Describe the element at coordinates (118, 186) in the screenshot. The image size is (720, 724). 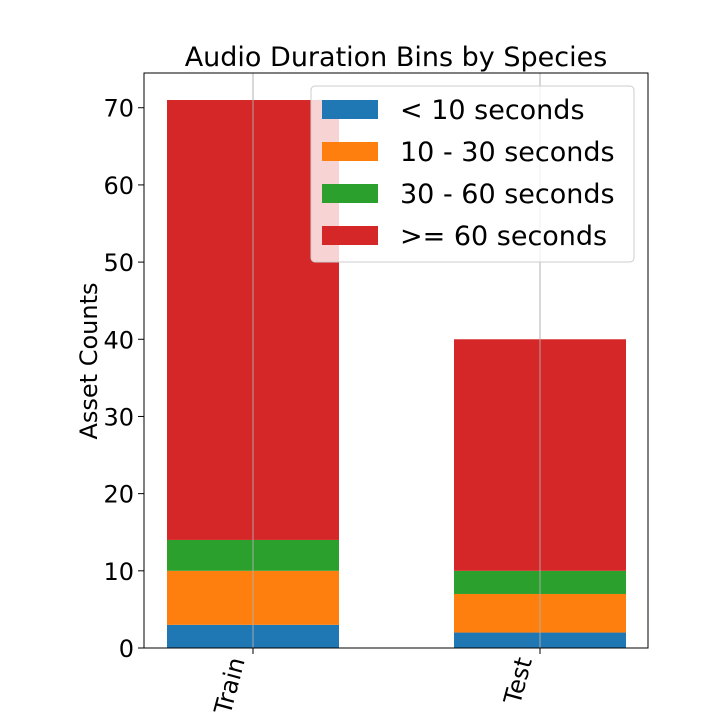
I see `y-tick-label: 60` at that location.